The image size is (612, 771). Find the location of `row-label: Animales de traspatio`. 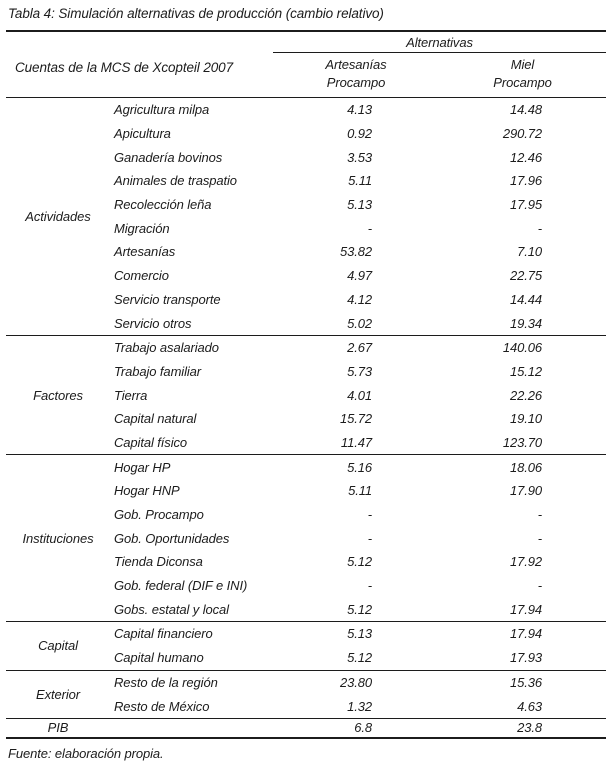

row-label: Animales de traspatio is located at coordinates (175, 181).